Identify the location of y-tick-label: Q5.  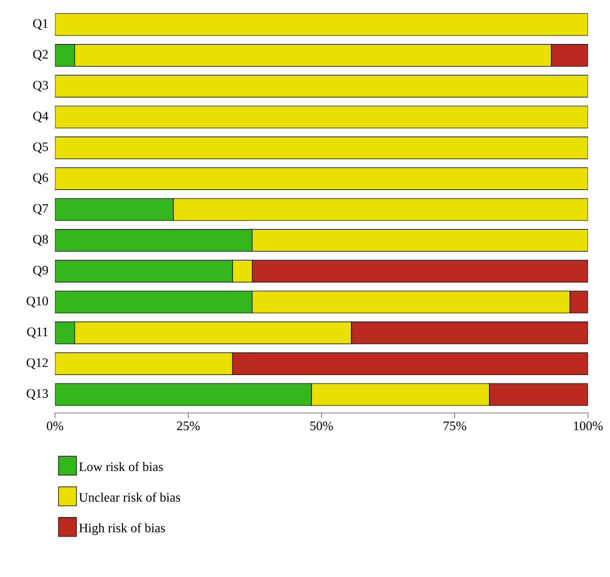
(40, 148).